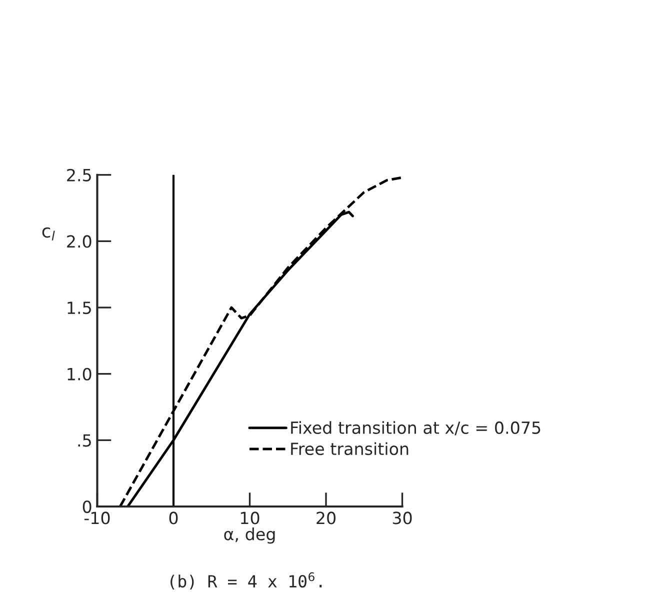 The width and height of the screenshot is (666, 603). Describe the element at coordinates (48, 233) in the screenshot. I see `y-axis-title: c$_{l}$` at that location.